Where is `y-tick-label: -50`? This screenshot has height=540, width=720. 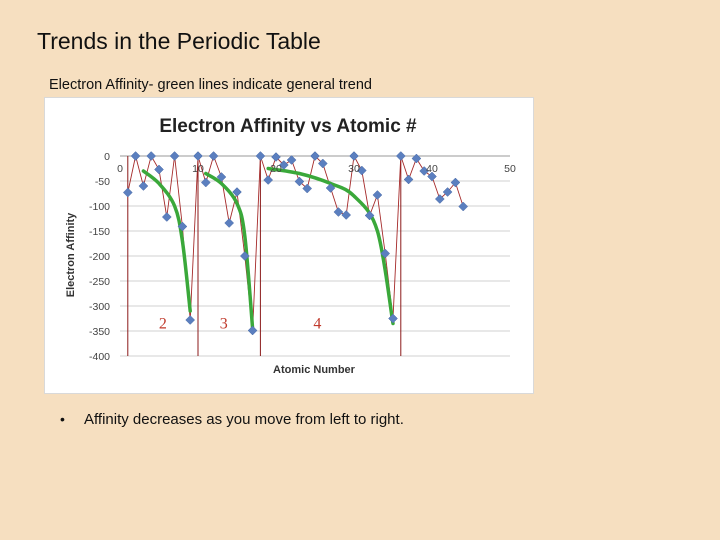 y-tick-label: -50 is located at coordinates (102, 182).